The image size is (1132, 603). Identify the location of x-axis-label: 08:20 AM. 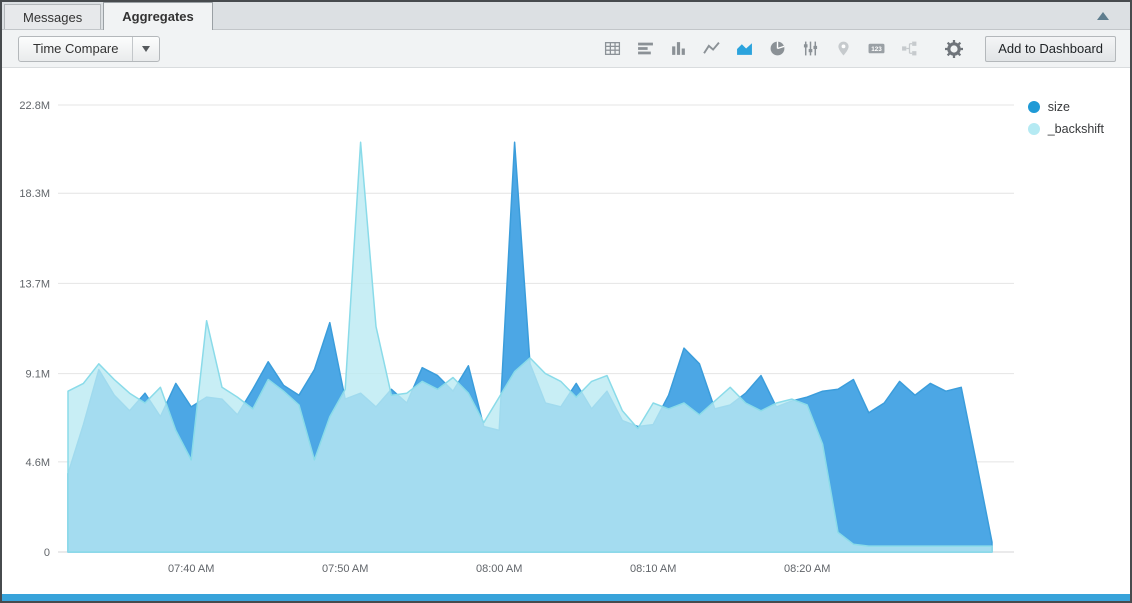
(807, 569).